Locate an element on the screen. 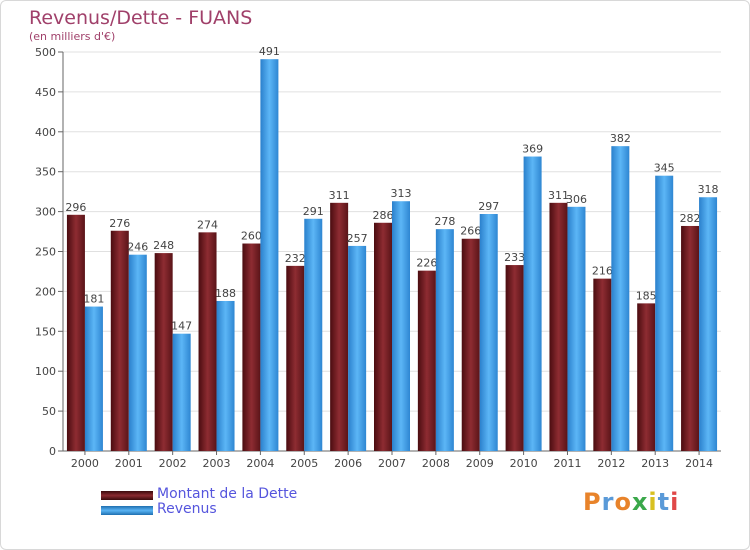 The image size is (750, 550). data-label-revenue: 257 is located at coordinates (357, 238).